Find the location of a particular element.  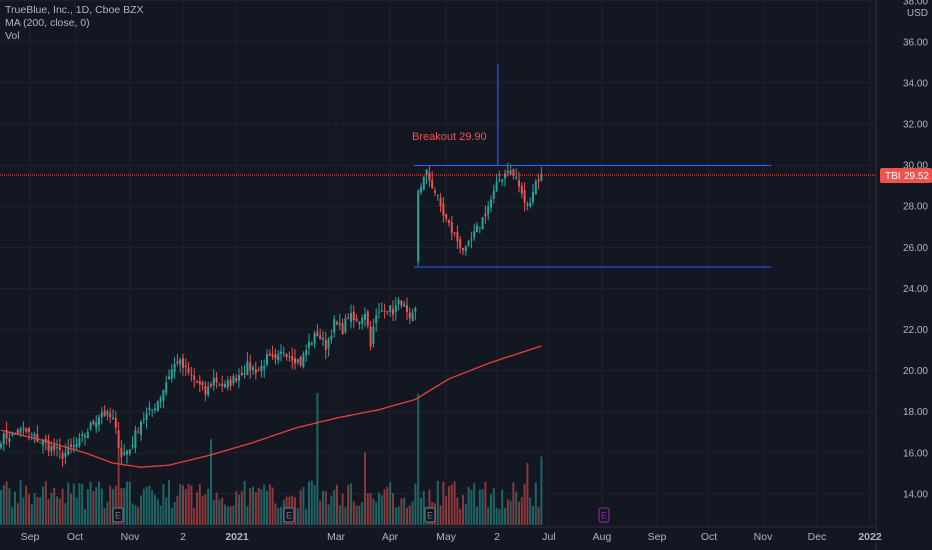

legend-ma: MA (200, close, 0) is located at coordinates (47, 23).